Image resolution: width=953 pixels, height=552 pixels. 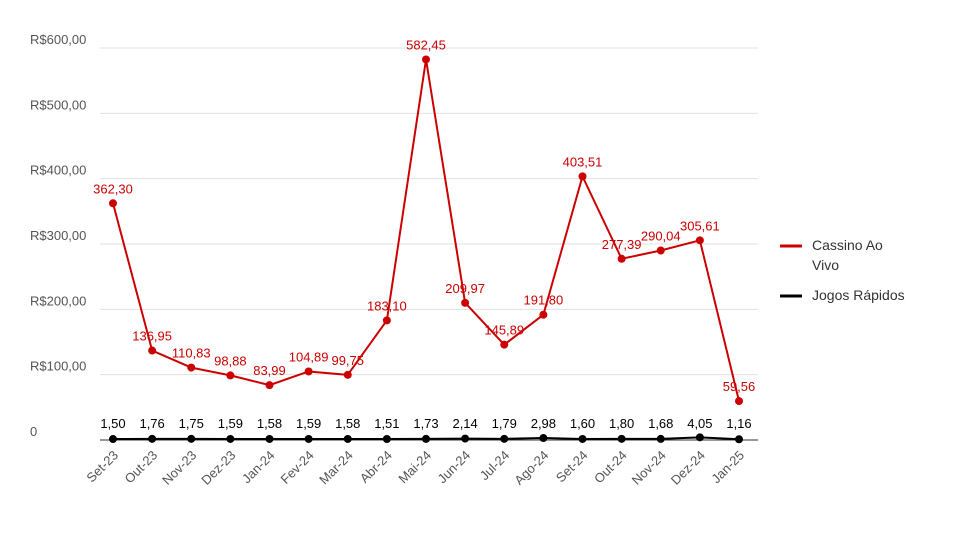 What do you see at coordinates (727, 467) in the screenshot?
I see `x-tick-label: Jan-25` at bounding box center [727, 467].